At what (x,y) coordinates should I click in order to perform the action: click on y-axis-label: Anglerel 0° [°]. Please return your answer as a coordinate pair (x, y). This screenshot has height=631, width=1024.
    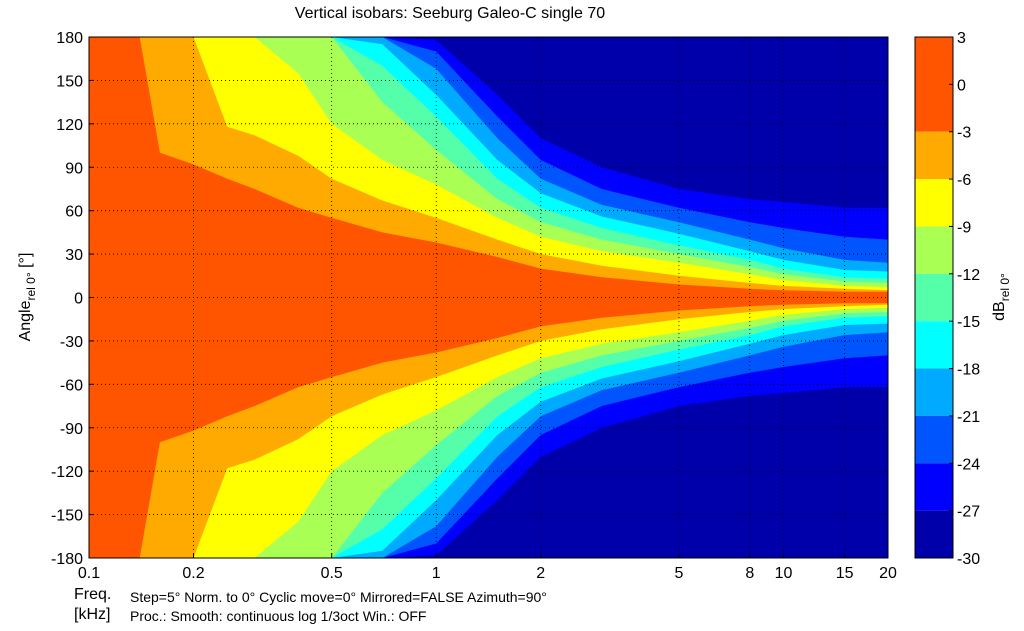
    Looking at the image, I should click on (27, 297).